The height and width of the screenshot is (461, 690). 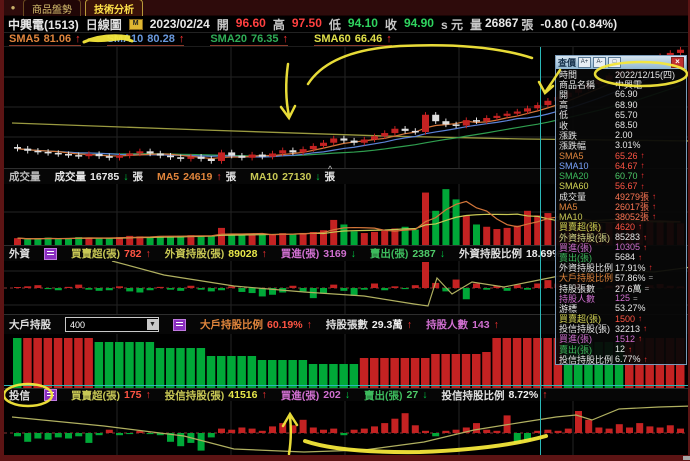 What do you see at coordinates (523, 395) in the screenshot?
I see `stat-value: 8.72%` at bounding box center [523, 395].